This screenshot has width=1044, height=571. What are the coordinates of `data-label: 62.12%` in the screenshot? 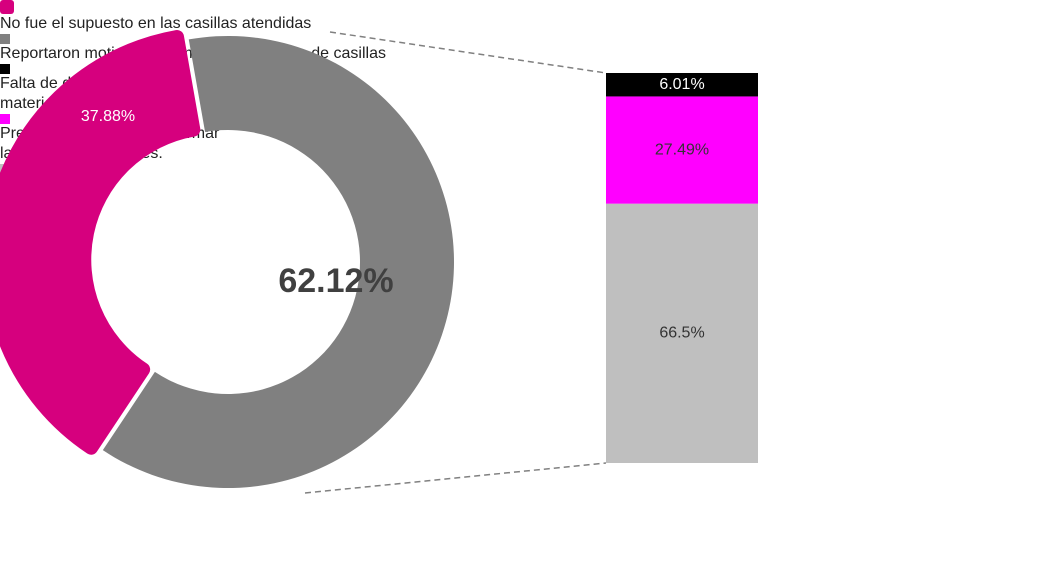 It's located at (335, 281).